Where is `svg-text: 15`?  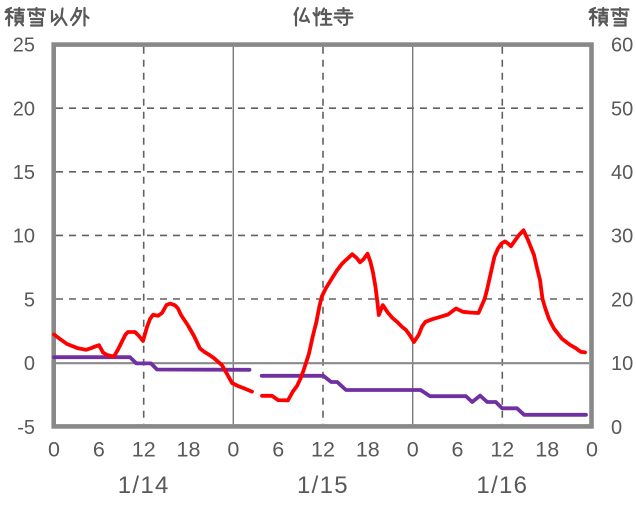 svg-text: 15 is located at coordinates (24, 173).